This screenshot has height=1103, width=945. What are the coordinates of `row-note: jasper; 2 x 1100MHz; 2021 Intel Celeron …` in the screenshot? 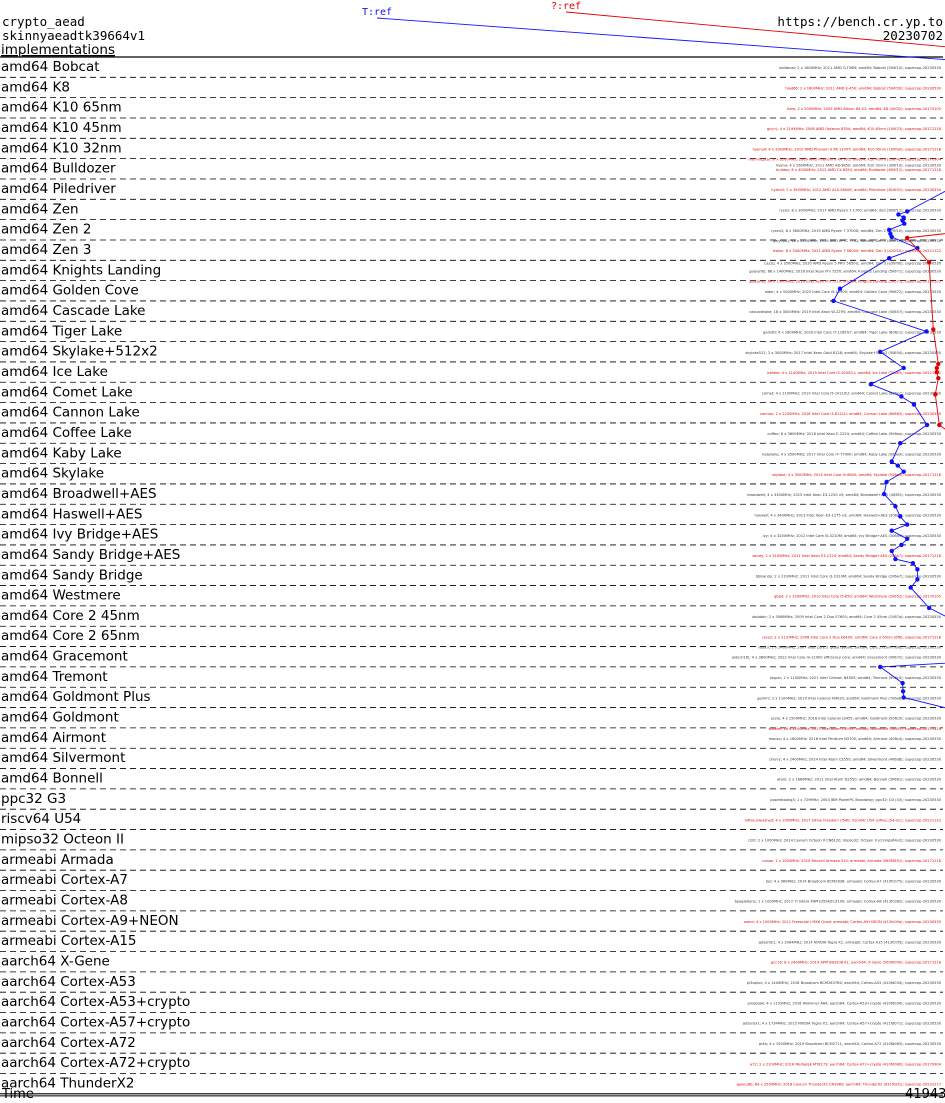 It's located at (855, 678).